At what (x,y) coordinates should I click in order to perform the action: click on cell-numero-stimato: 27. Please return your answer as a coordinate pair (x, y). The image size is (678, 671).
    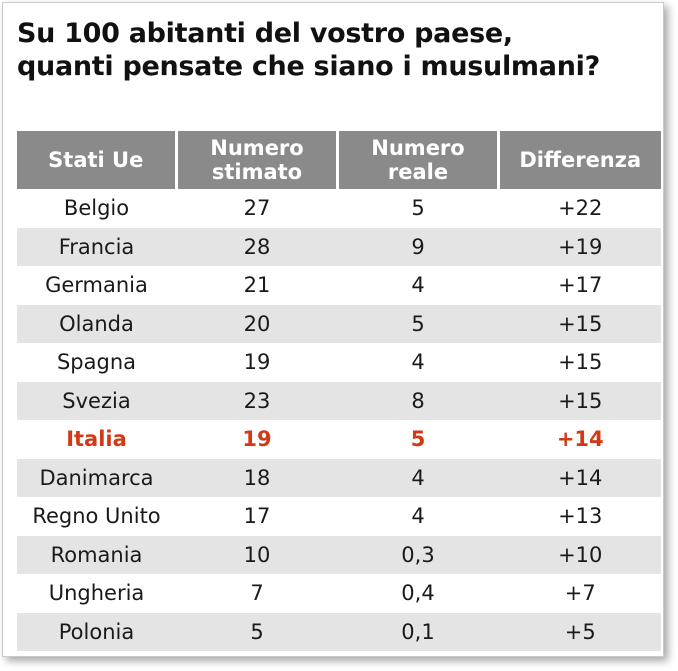
    Looking at the image, I should click on (257, 208).